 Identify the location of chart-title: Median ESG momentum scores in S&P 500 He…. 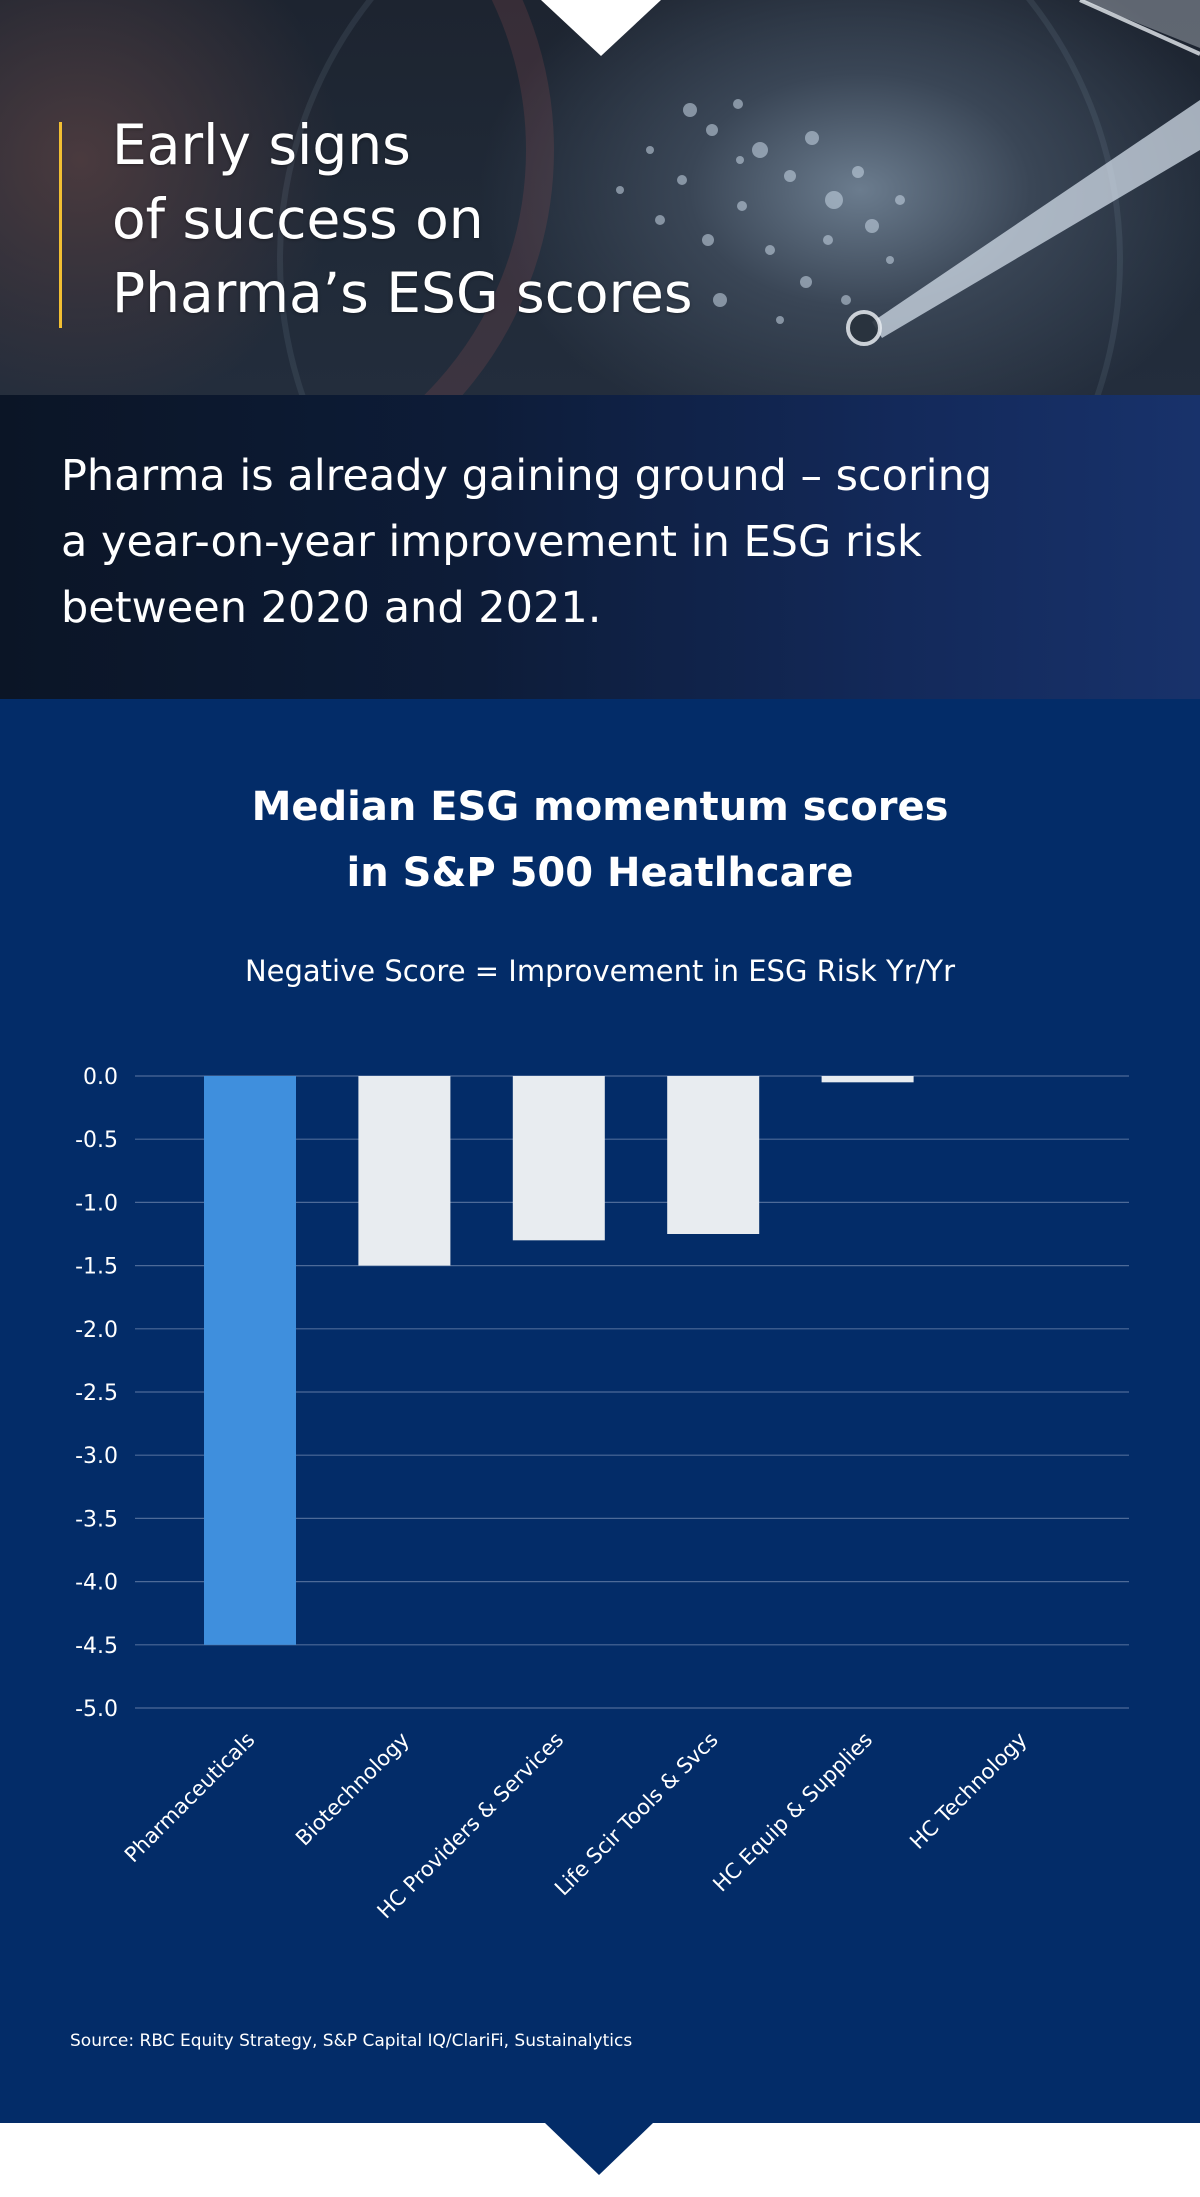
(600, 840).